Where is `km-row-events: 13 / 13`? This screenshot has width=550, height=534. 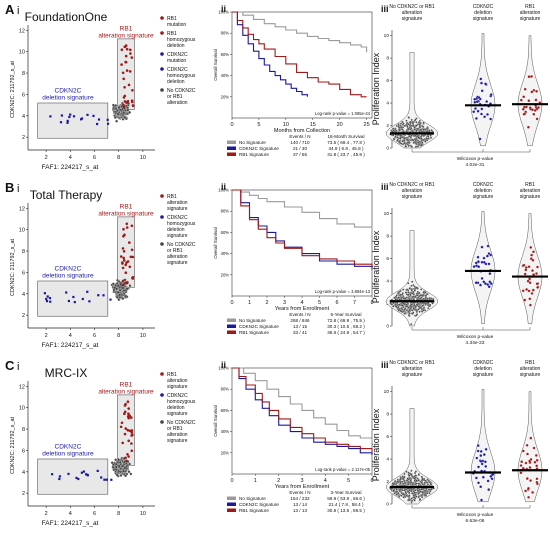 km-row-events: 13 / 13 is located at coordinates (300, 510).